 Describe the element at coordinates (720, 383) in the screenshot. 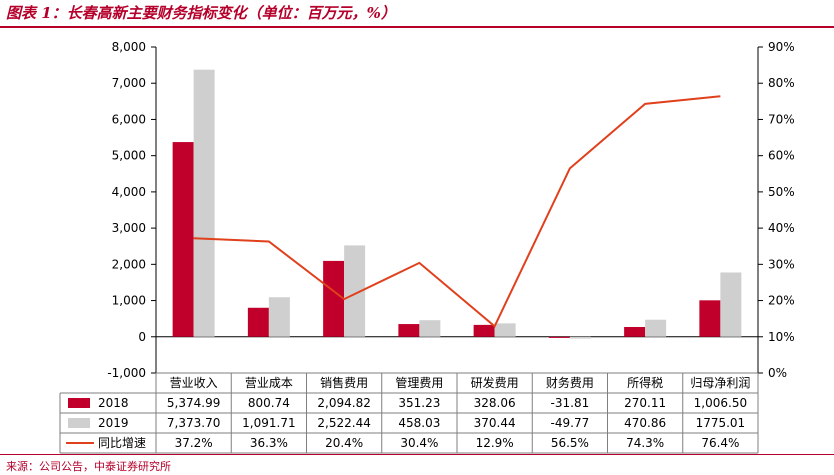

I see `category-label: 归母净利润` at that location.